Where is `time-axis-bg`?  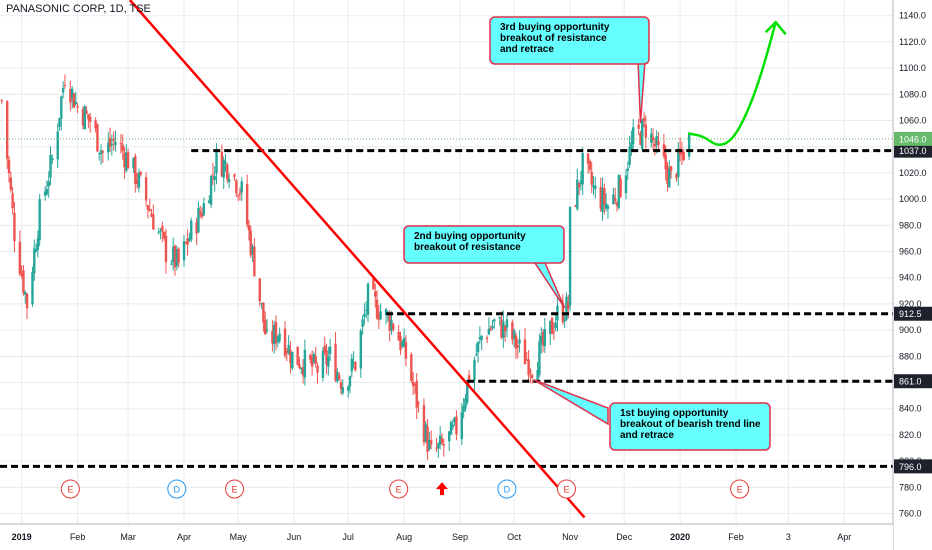
time-axis-bg is located at coordinates (446, 537).